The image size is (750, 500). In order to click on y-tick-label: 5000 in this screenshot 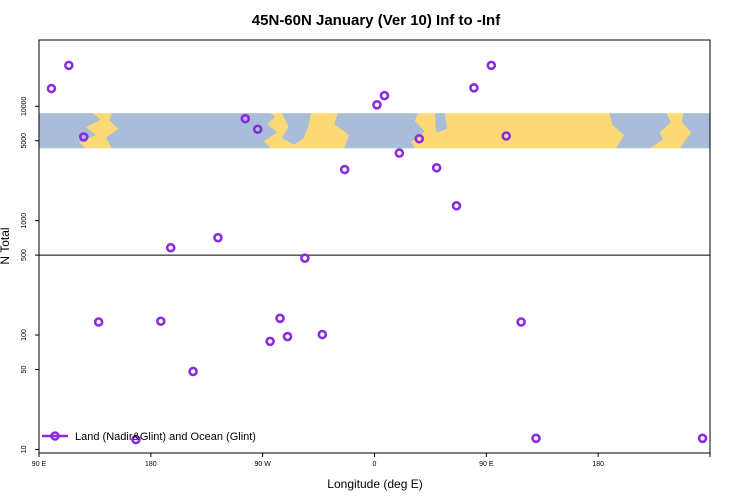, I will do `click(24, 141)`.